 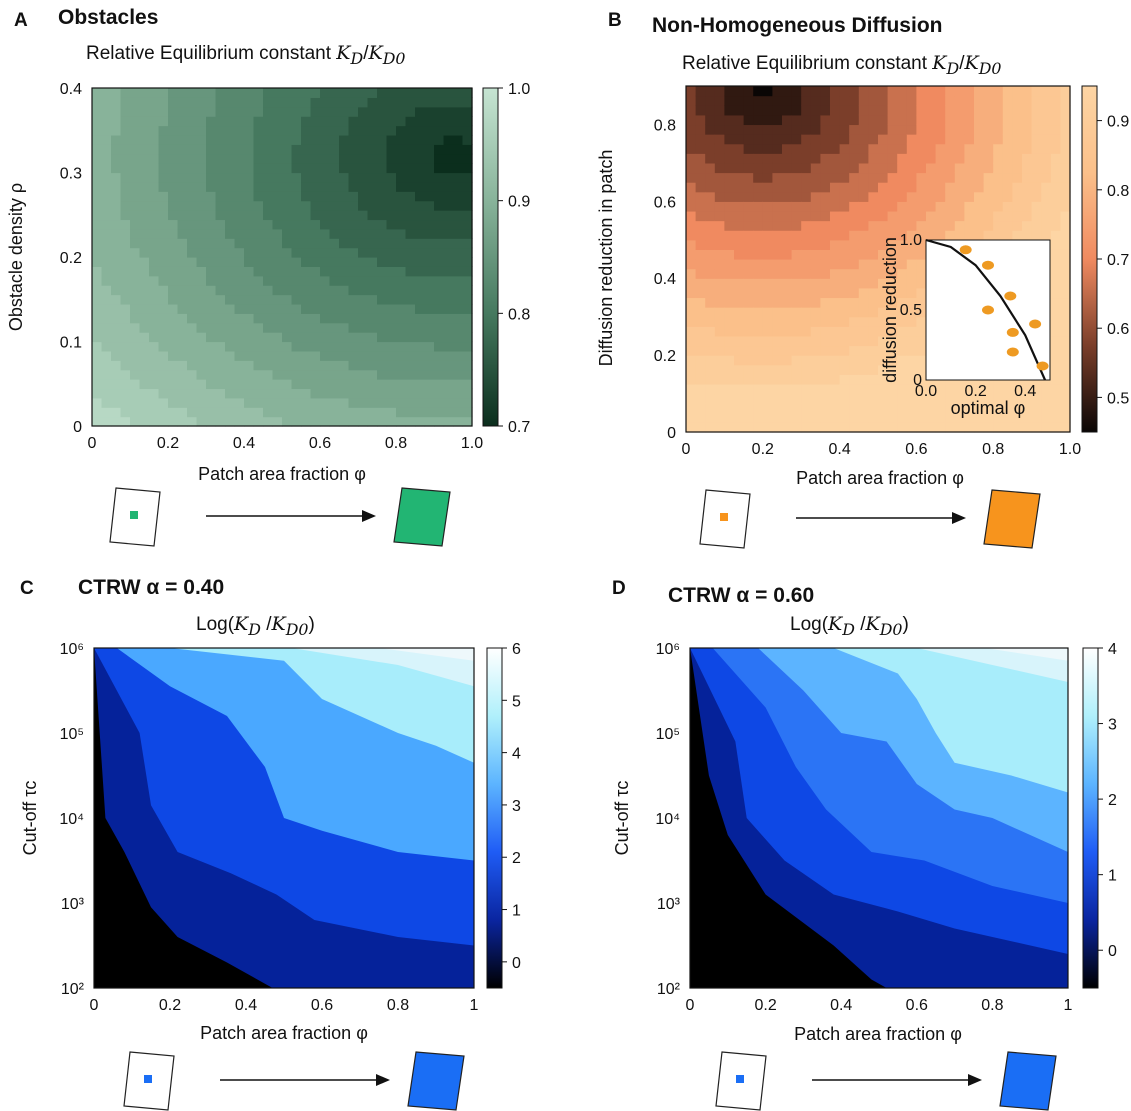 What do you see at coordinates (71, 258) in the screenshot?
I see `y-tick-label-a: 0.2` at bounding box center [71, 258].